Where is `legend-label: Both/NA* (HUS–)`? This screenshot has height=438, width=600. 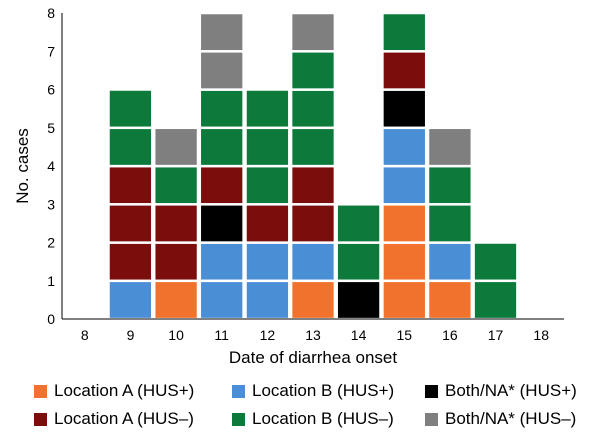 legend-label: Both/NA* (HUS–) is located at coordinates (511, 418).